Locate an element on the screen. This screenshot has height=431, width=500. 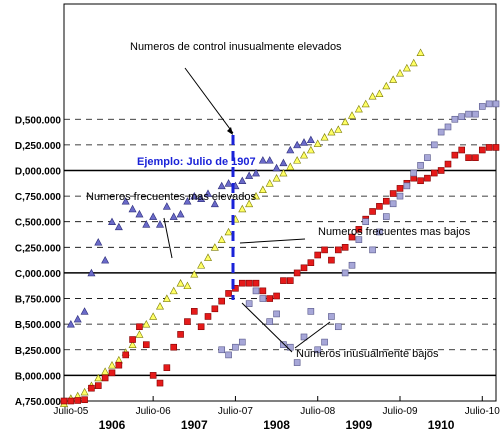
y-tick-label: A,750.000 is located at coordinates (38, 402).